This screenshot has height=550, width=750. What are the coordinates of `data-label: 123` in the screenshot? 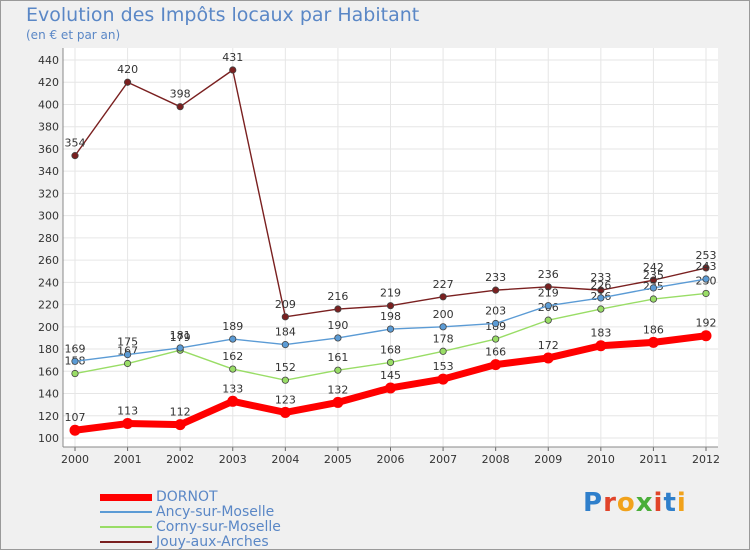 It's located at (285, 399).